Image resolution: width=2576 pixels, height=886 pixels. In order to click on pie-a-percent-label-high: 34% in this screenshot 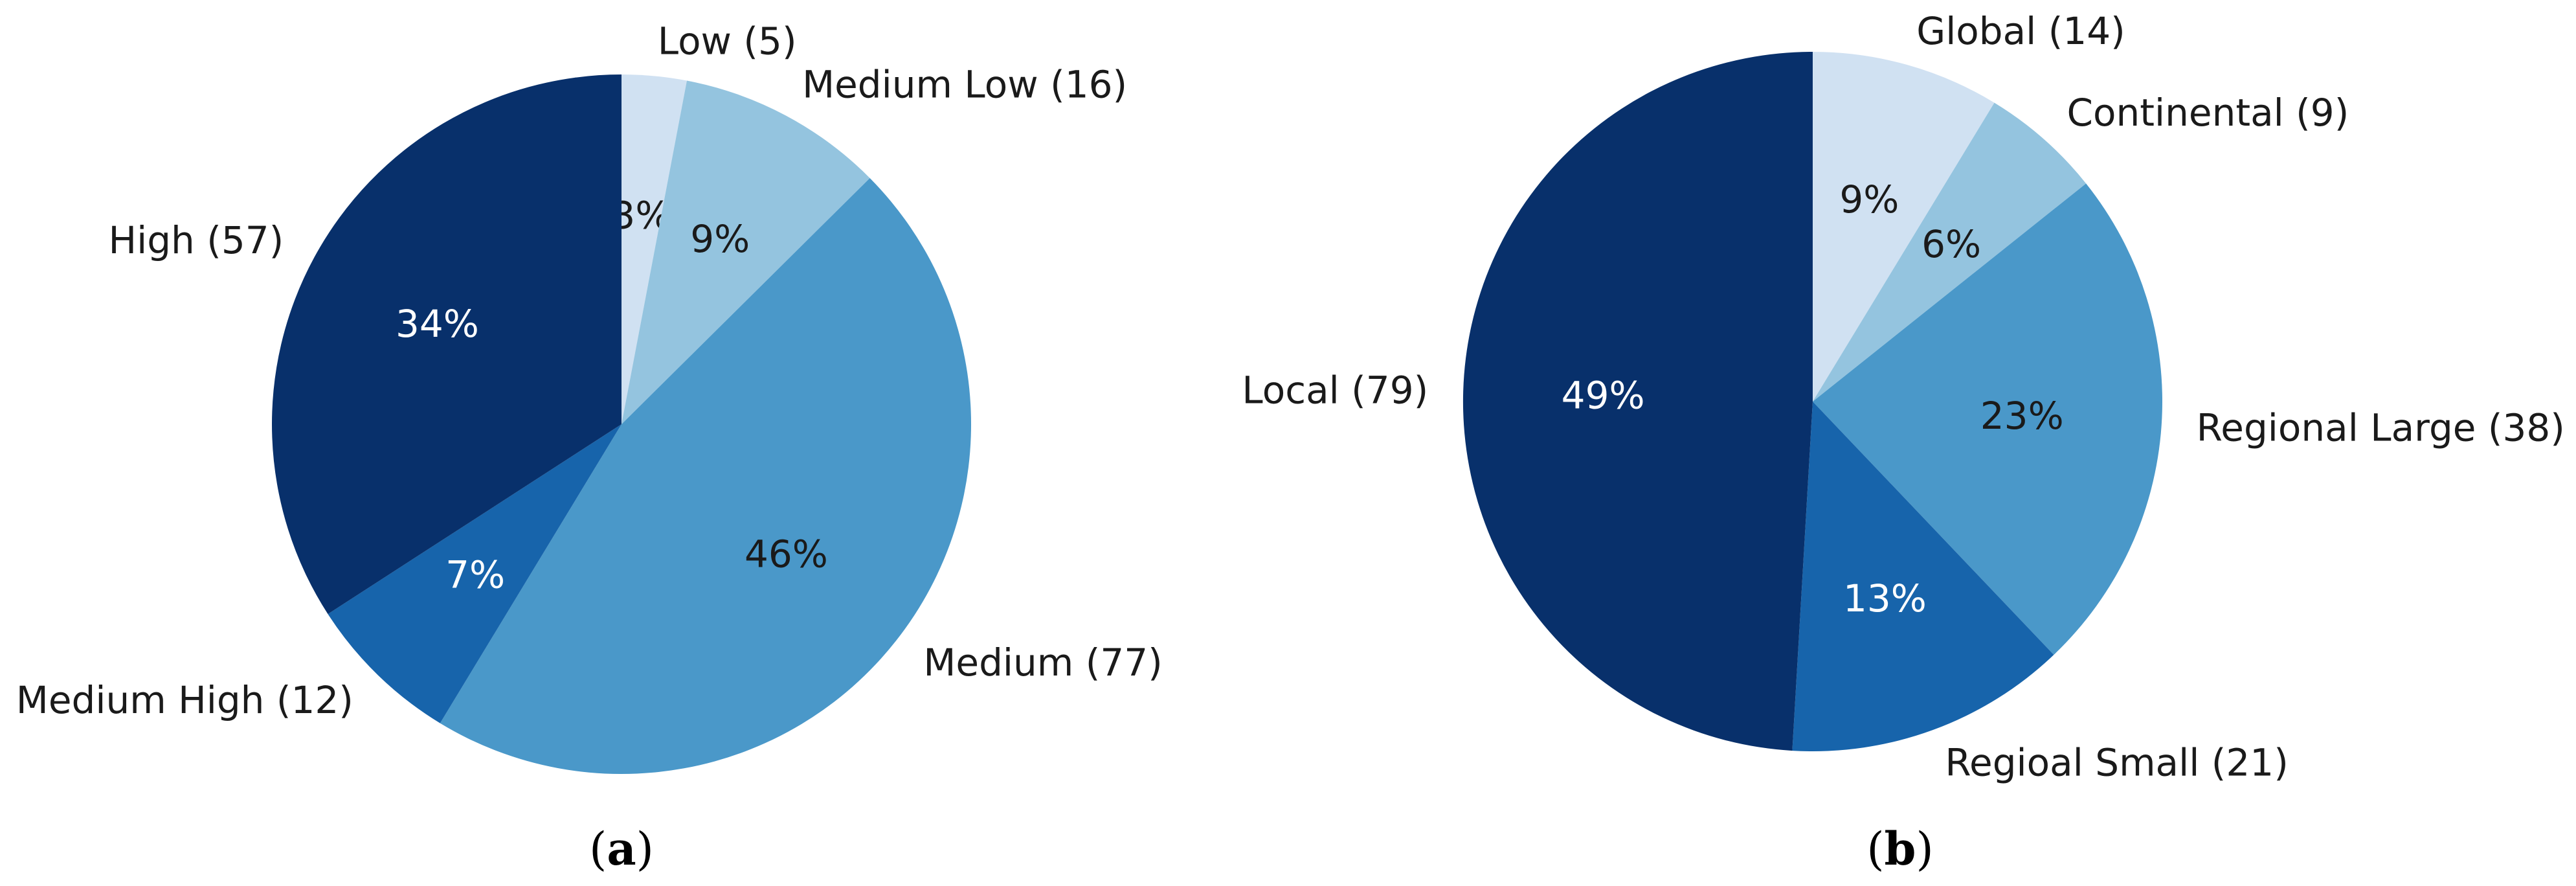, I will do `click(437, 324)`.